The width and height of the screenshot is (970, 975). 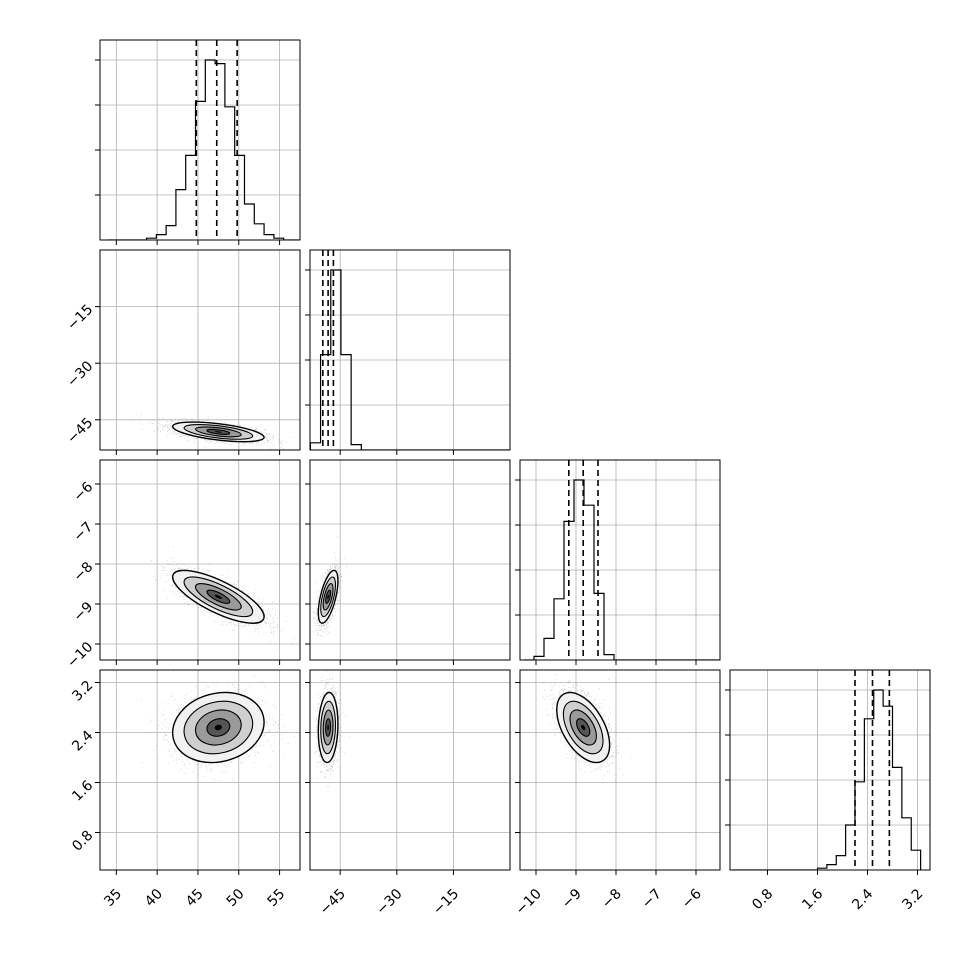 What do you see at coordinates (82, 740) in the screenshot?
I see `y-tick-label: 2.4` at bounding box center [82, 740].